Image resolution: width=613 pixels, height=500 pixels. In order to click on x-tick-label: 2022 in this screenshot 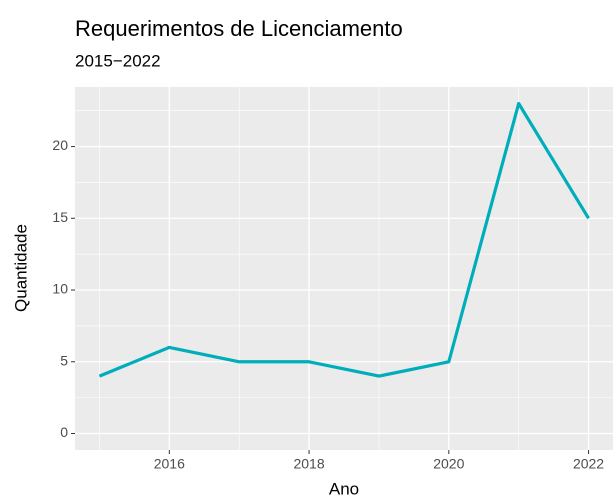, I will do `click(588, 464)`.